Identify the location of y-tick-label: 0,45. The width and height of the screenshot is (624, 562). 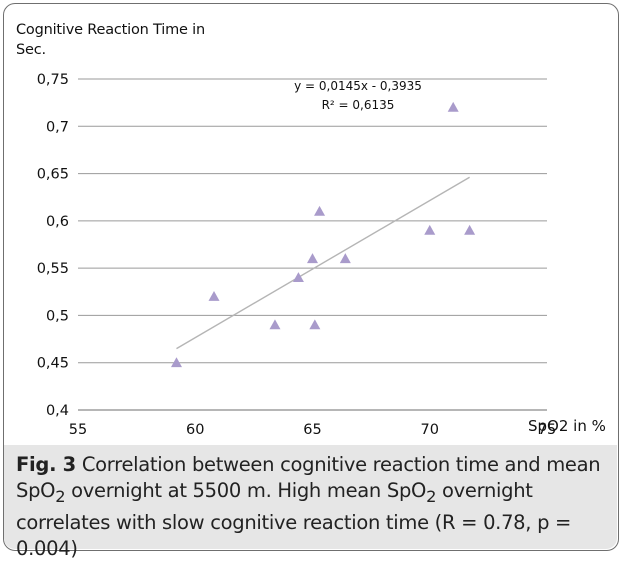
(53, 364).